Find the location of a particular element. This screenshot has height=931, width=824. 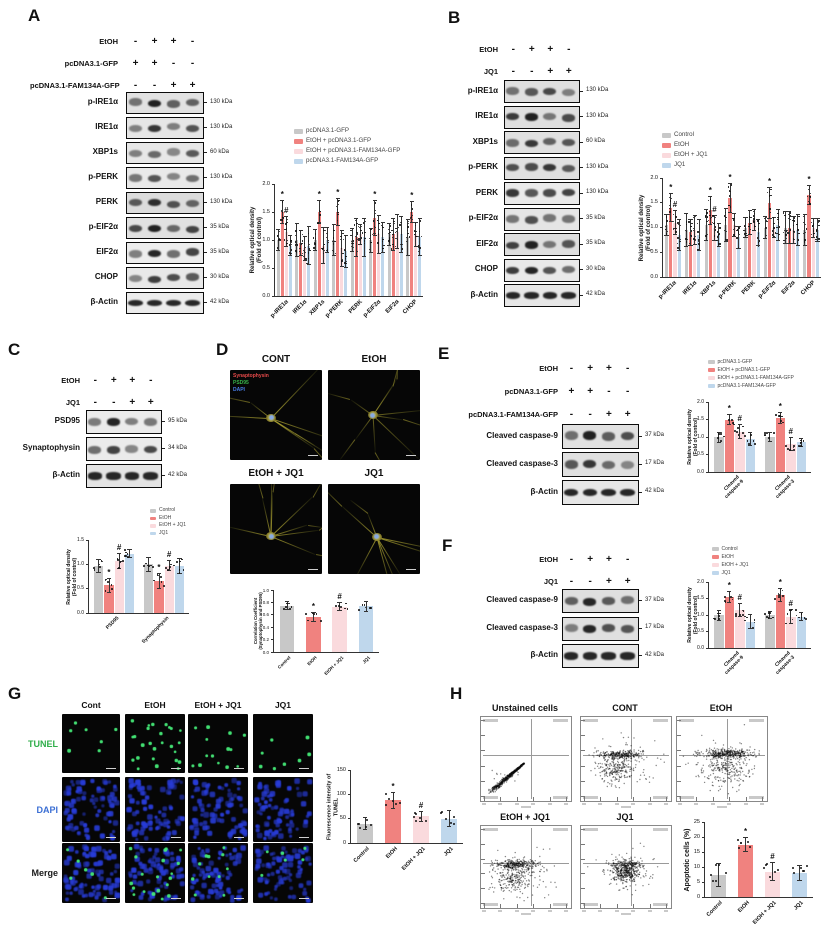

y-tick-label: 0.4 is located at coordinates (265, 627).